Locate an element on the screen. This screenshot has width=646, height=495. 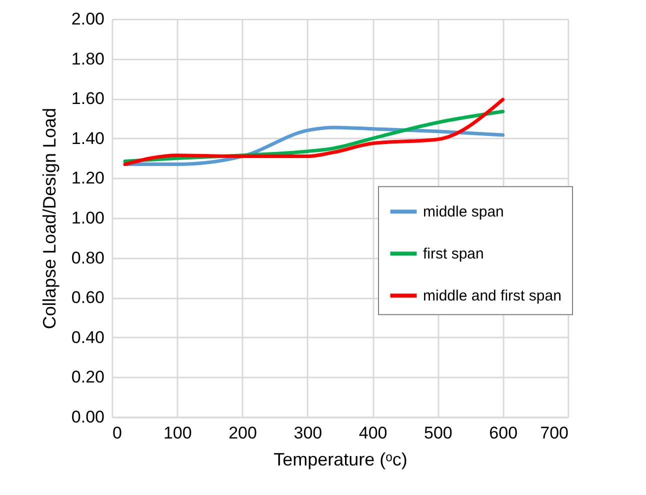
y-axis-title: Collapse Load/Design Load is located at coordinates (49, 219).